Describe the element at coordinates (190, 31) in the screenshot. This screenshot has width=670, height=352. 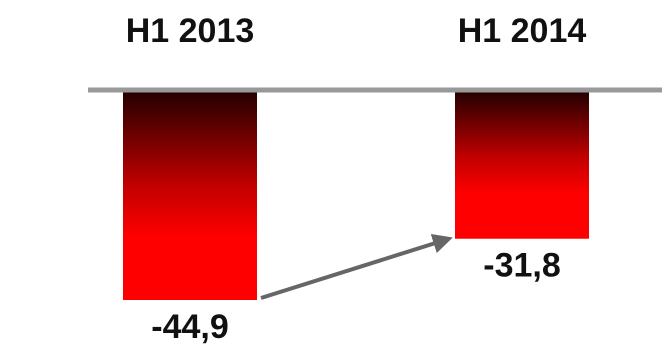
I see `category-label-h1-2013: H1 2013` at that location.